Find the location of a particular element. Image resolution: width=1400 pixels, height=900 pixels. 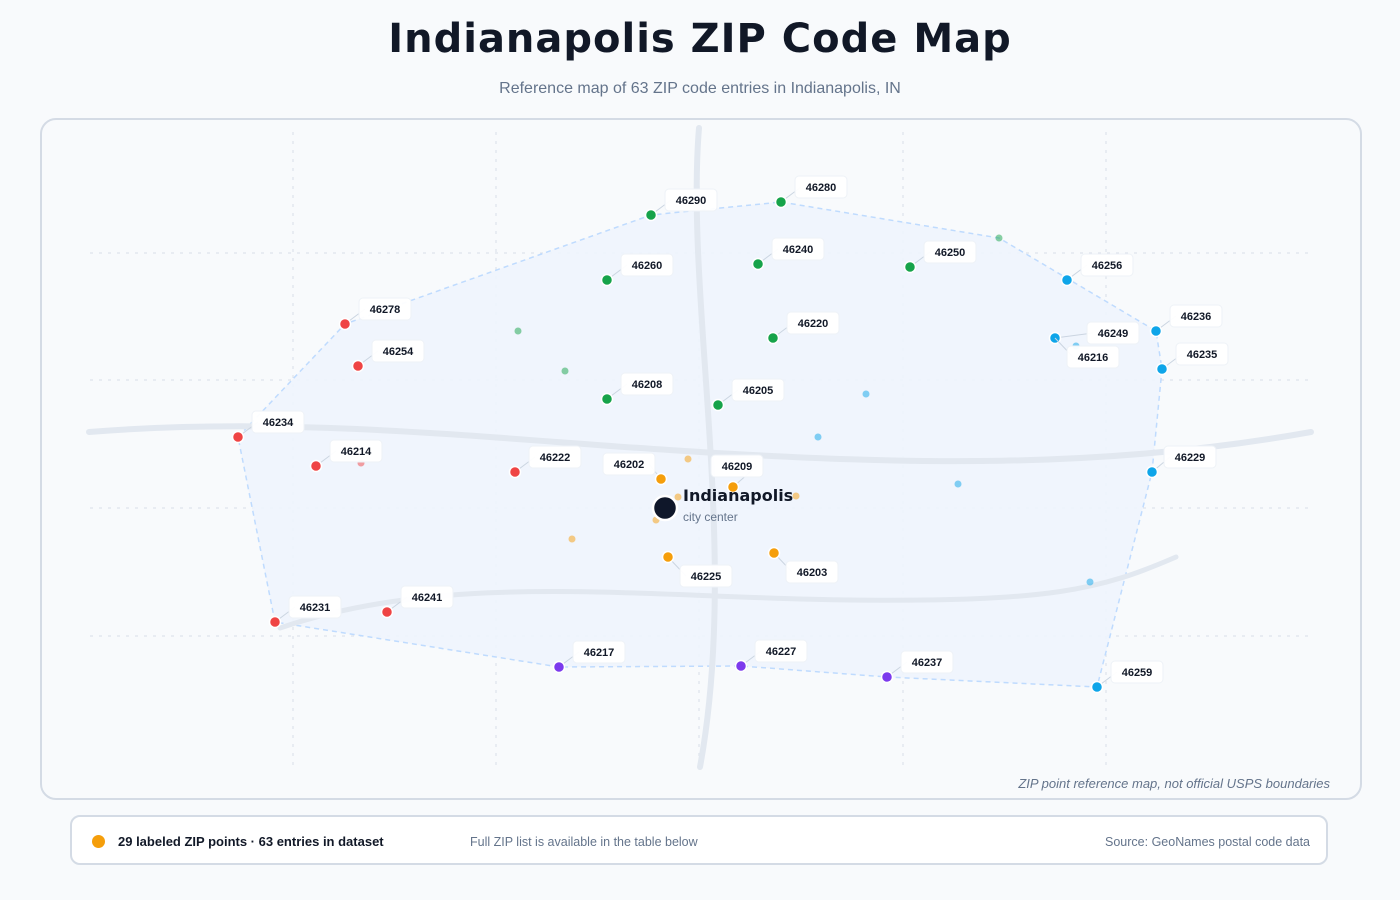

zip-label-46225: 46225 is located at coordinates (706, 577).